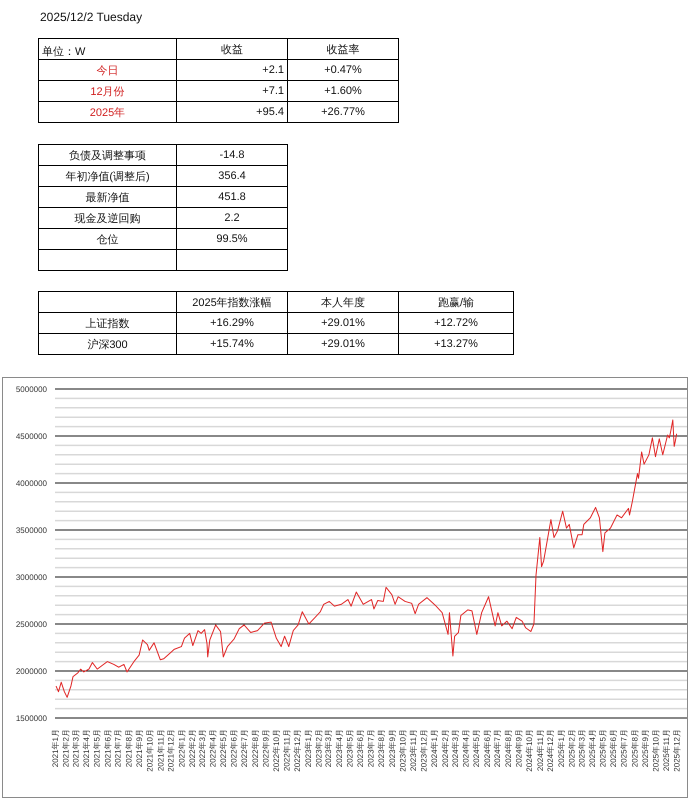 The height and width of the screenshot is (798, 688). Describe the element at coordinates (477, 748) in the screenshot. I see `x-tick-label: 2024年5月` at that location.